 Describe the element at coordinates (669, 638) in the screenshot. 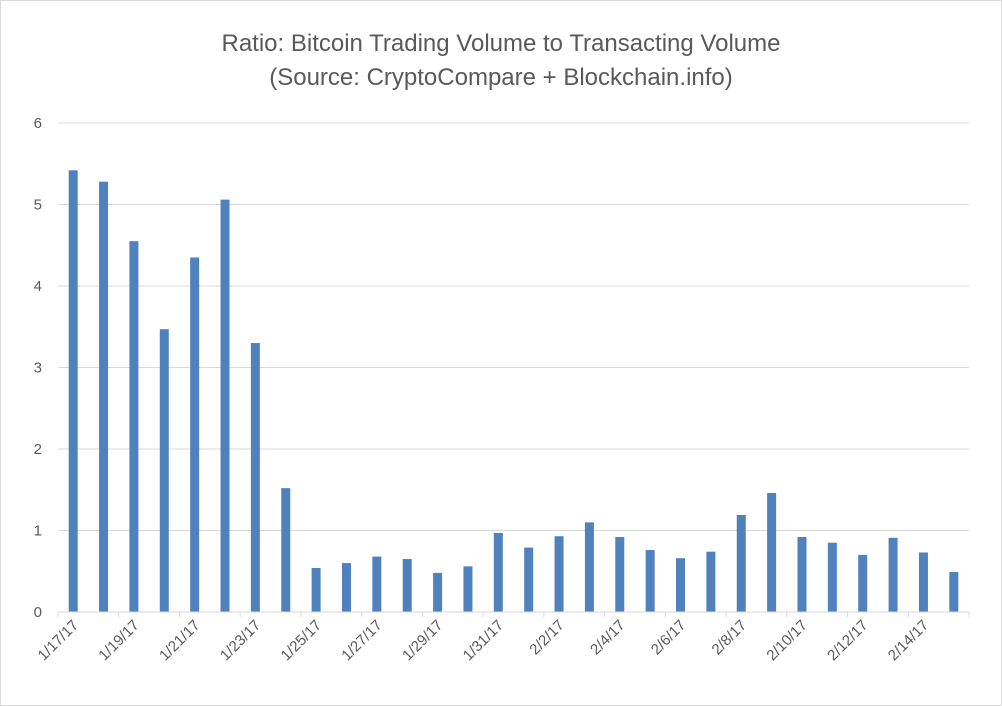

I see `x-tick-label: 2/6/17` at that location.